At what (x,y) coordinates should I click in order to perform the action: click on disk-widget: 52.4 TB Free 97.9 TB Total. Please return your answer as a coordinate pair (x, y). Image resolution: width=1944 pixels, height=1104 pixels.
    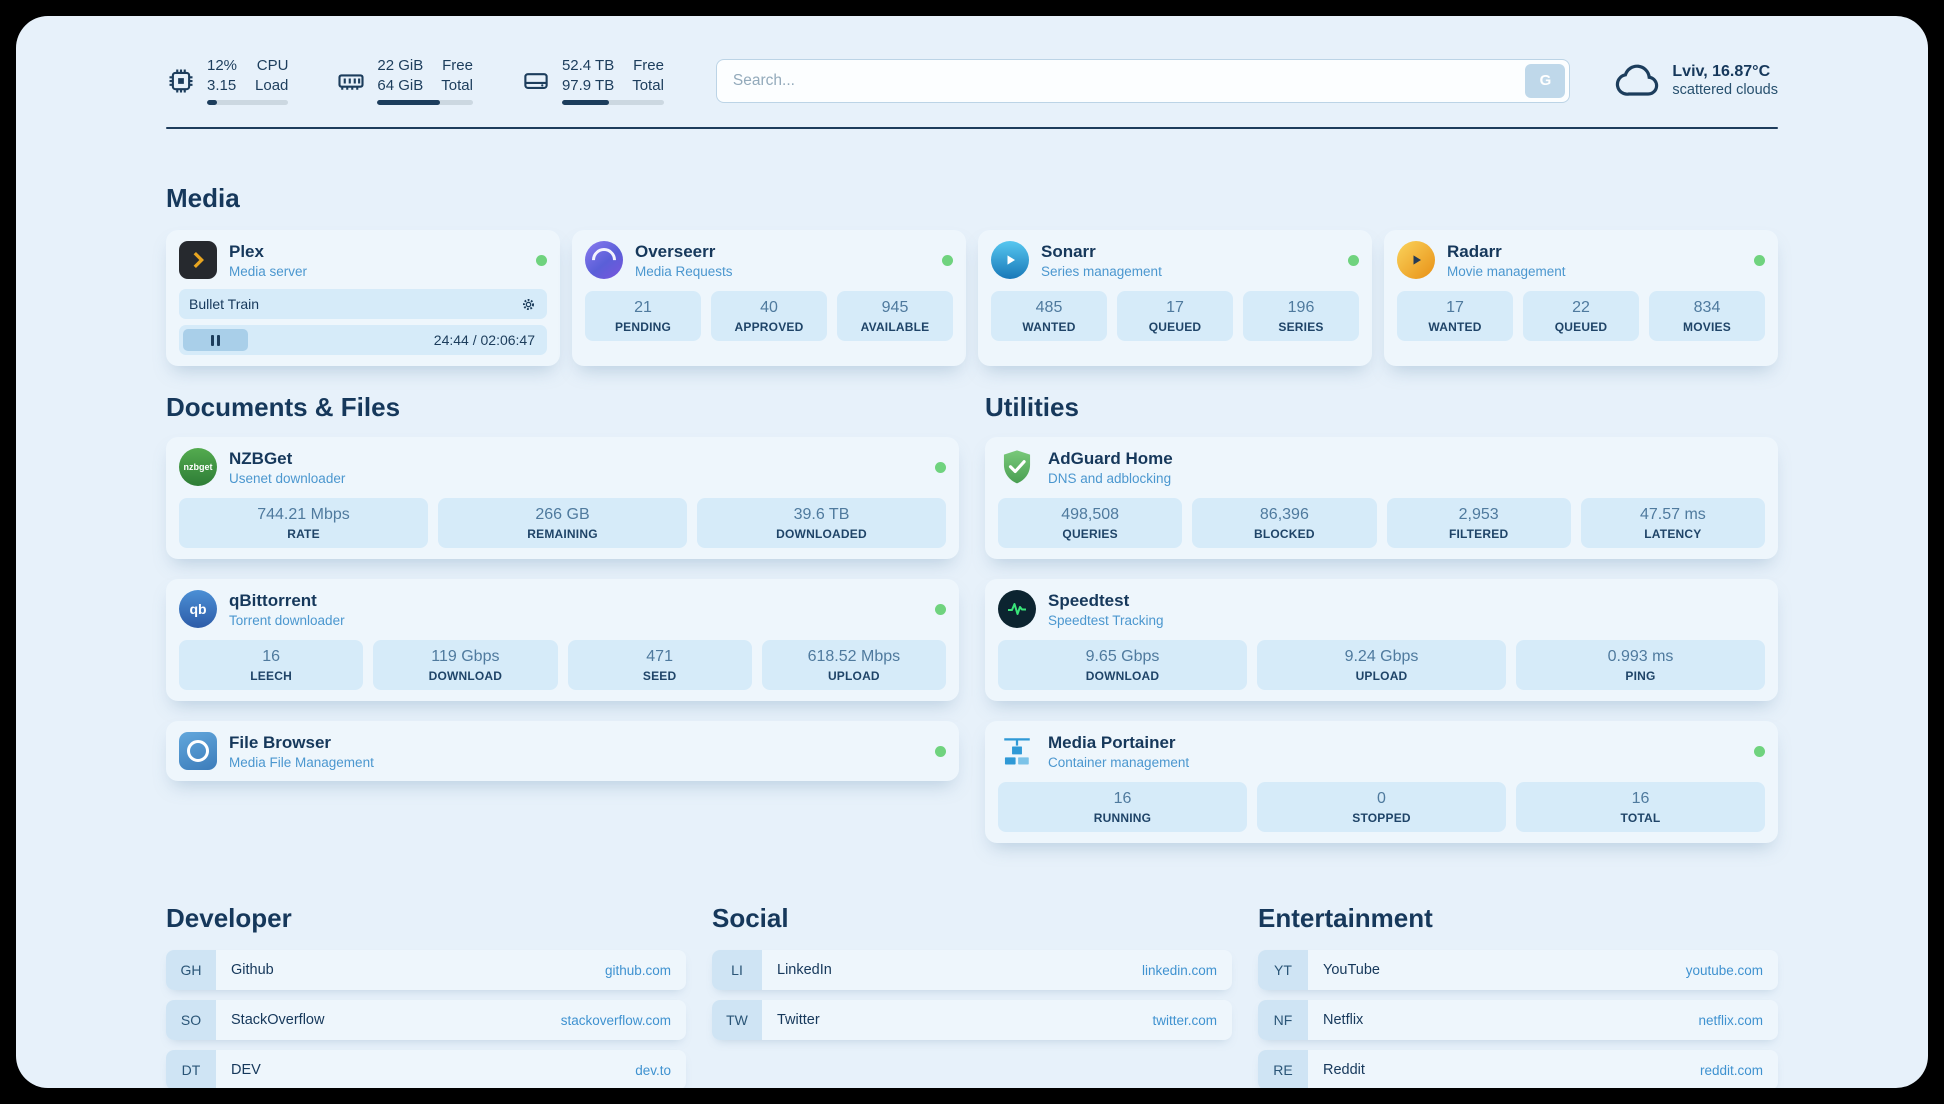
    Looking at the image, I should click on (592, 80).